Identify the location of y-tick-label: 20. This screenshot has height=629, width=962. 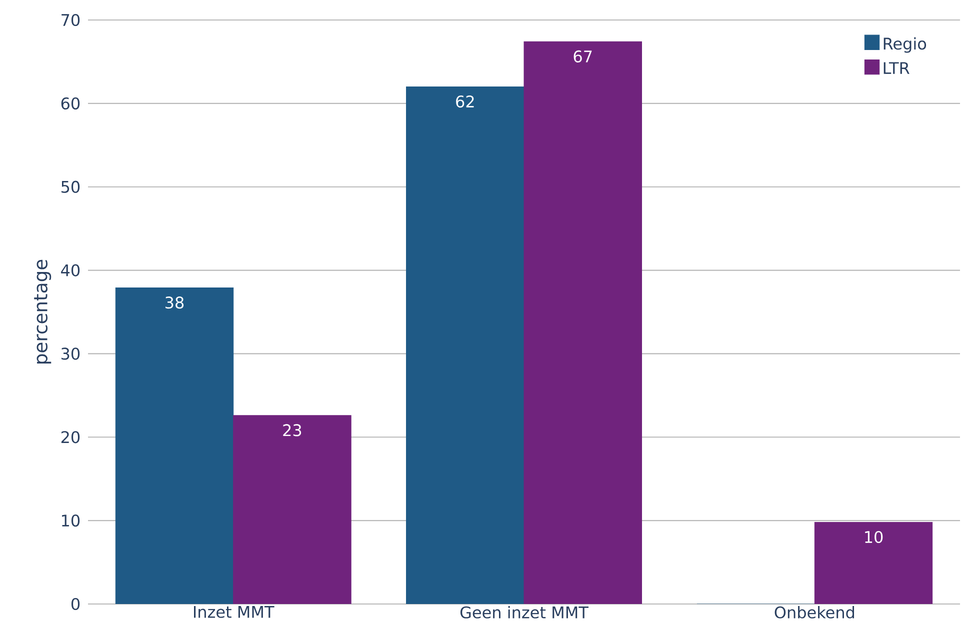
(70, 437).